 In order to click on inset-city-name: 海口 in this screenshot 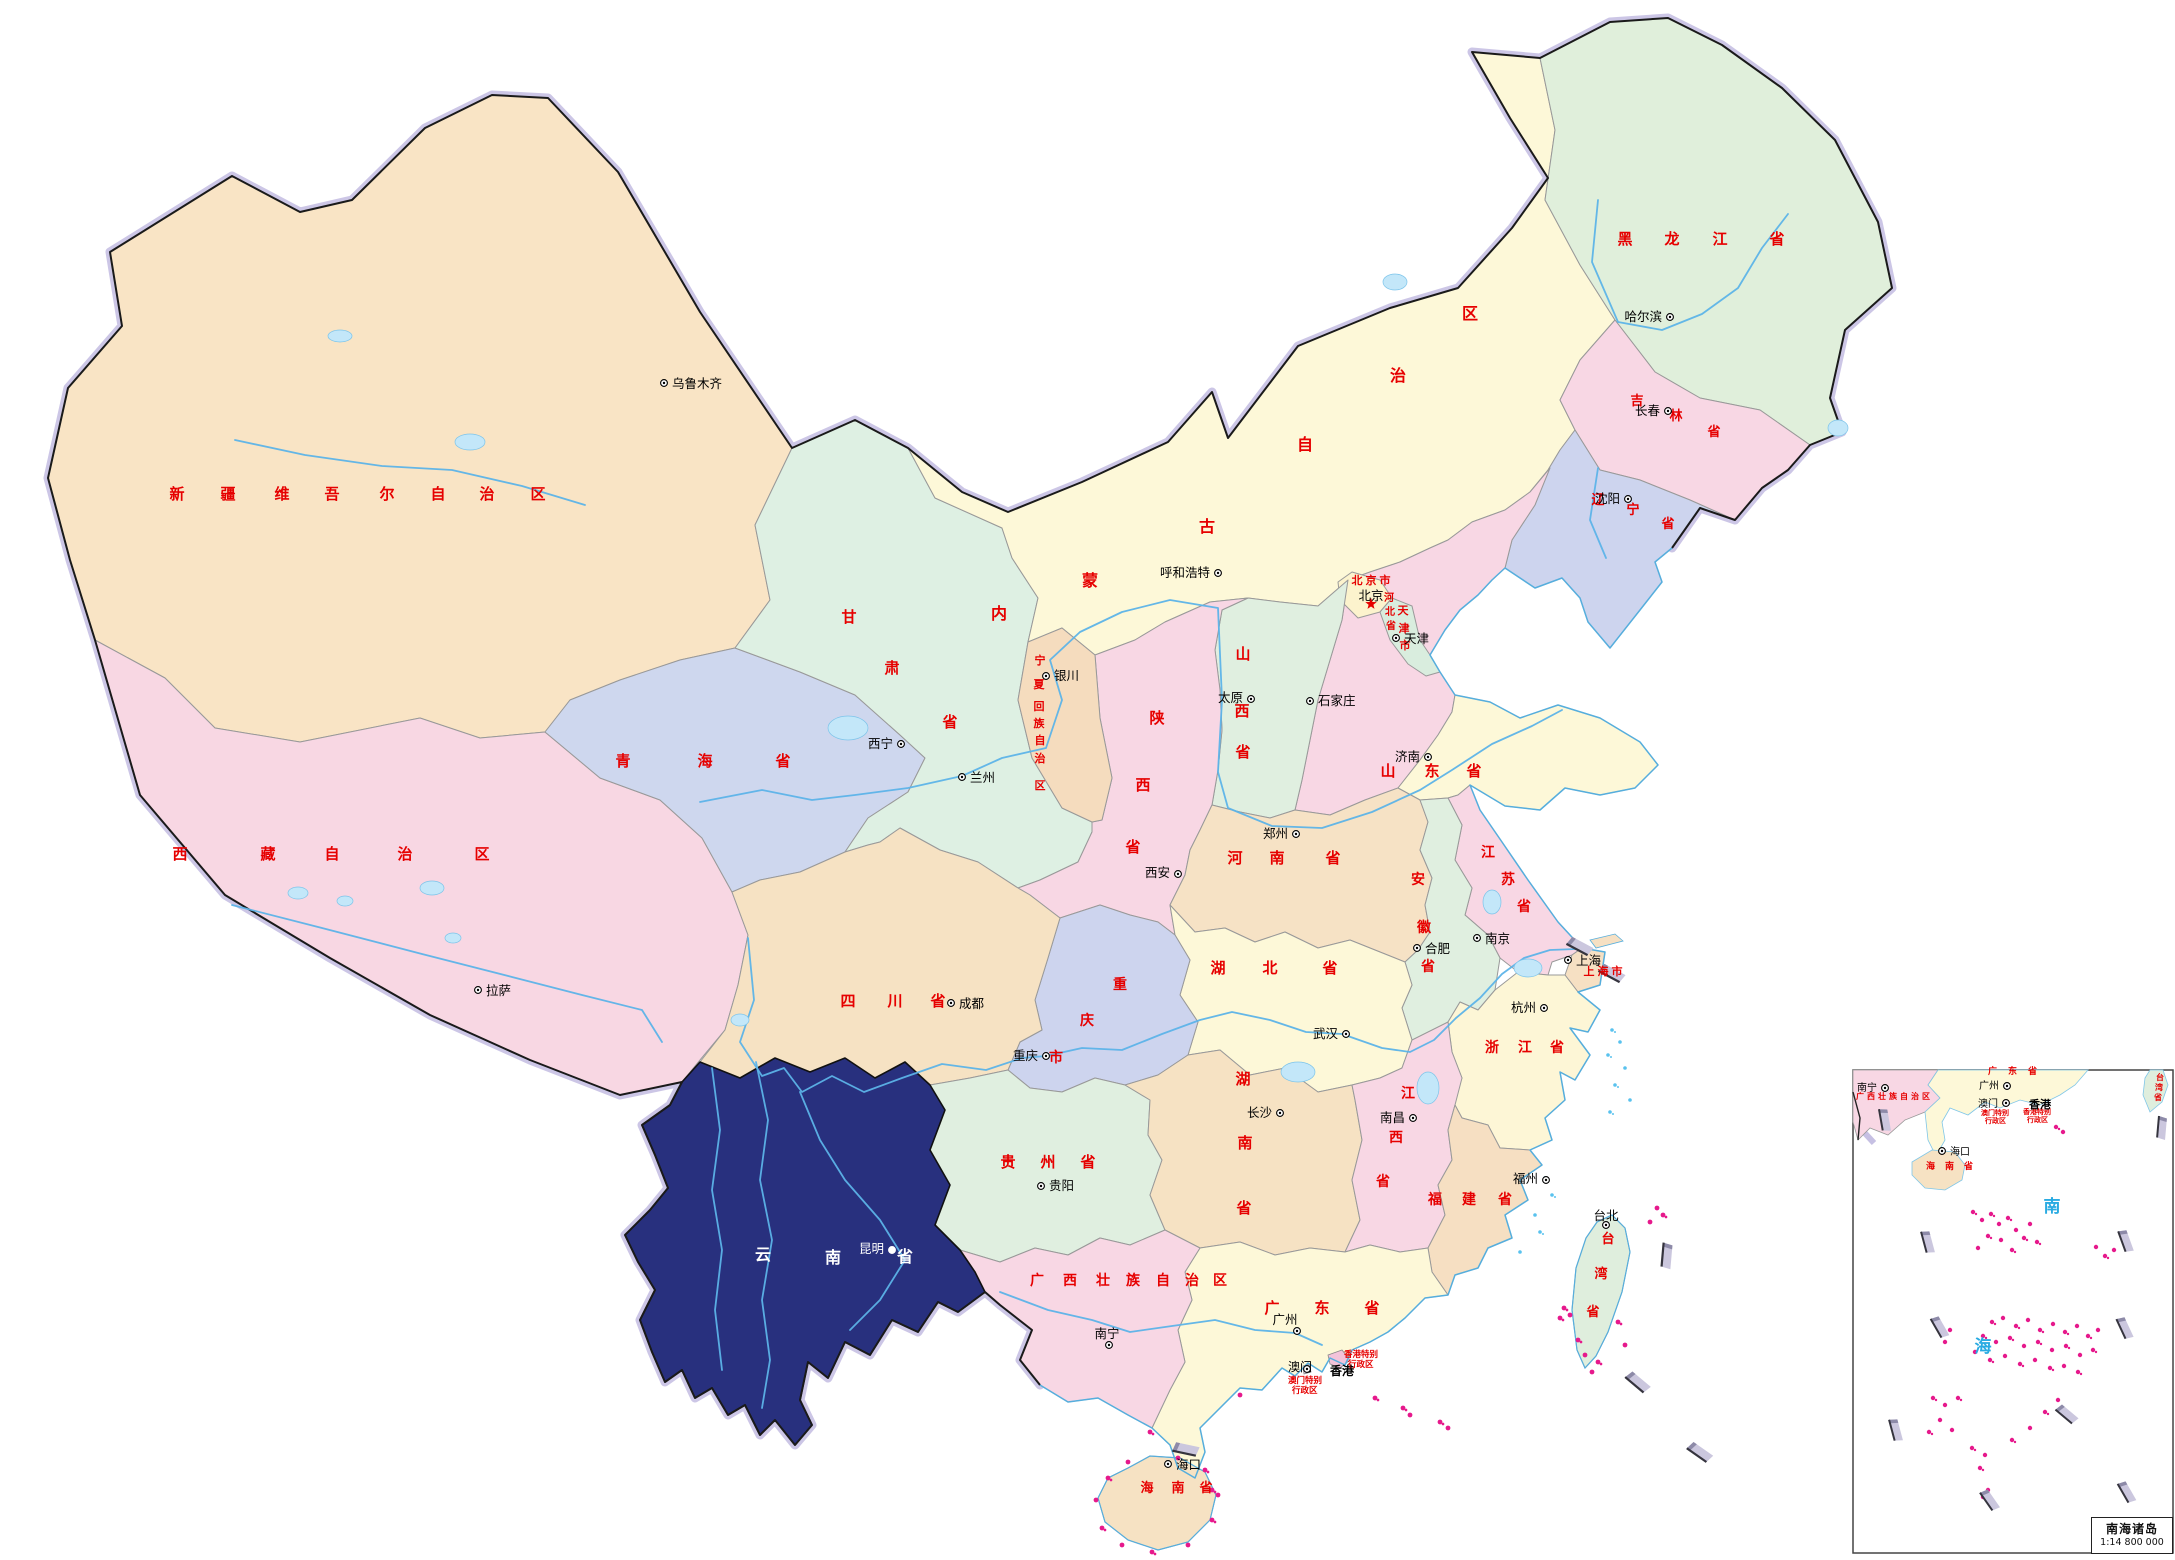, I will do `click(1960, 1151)`.